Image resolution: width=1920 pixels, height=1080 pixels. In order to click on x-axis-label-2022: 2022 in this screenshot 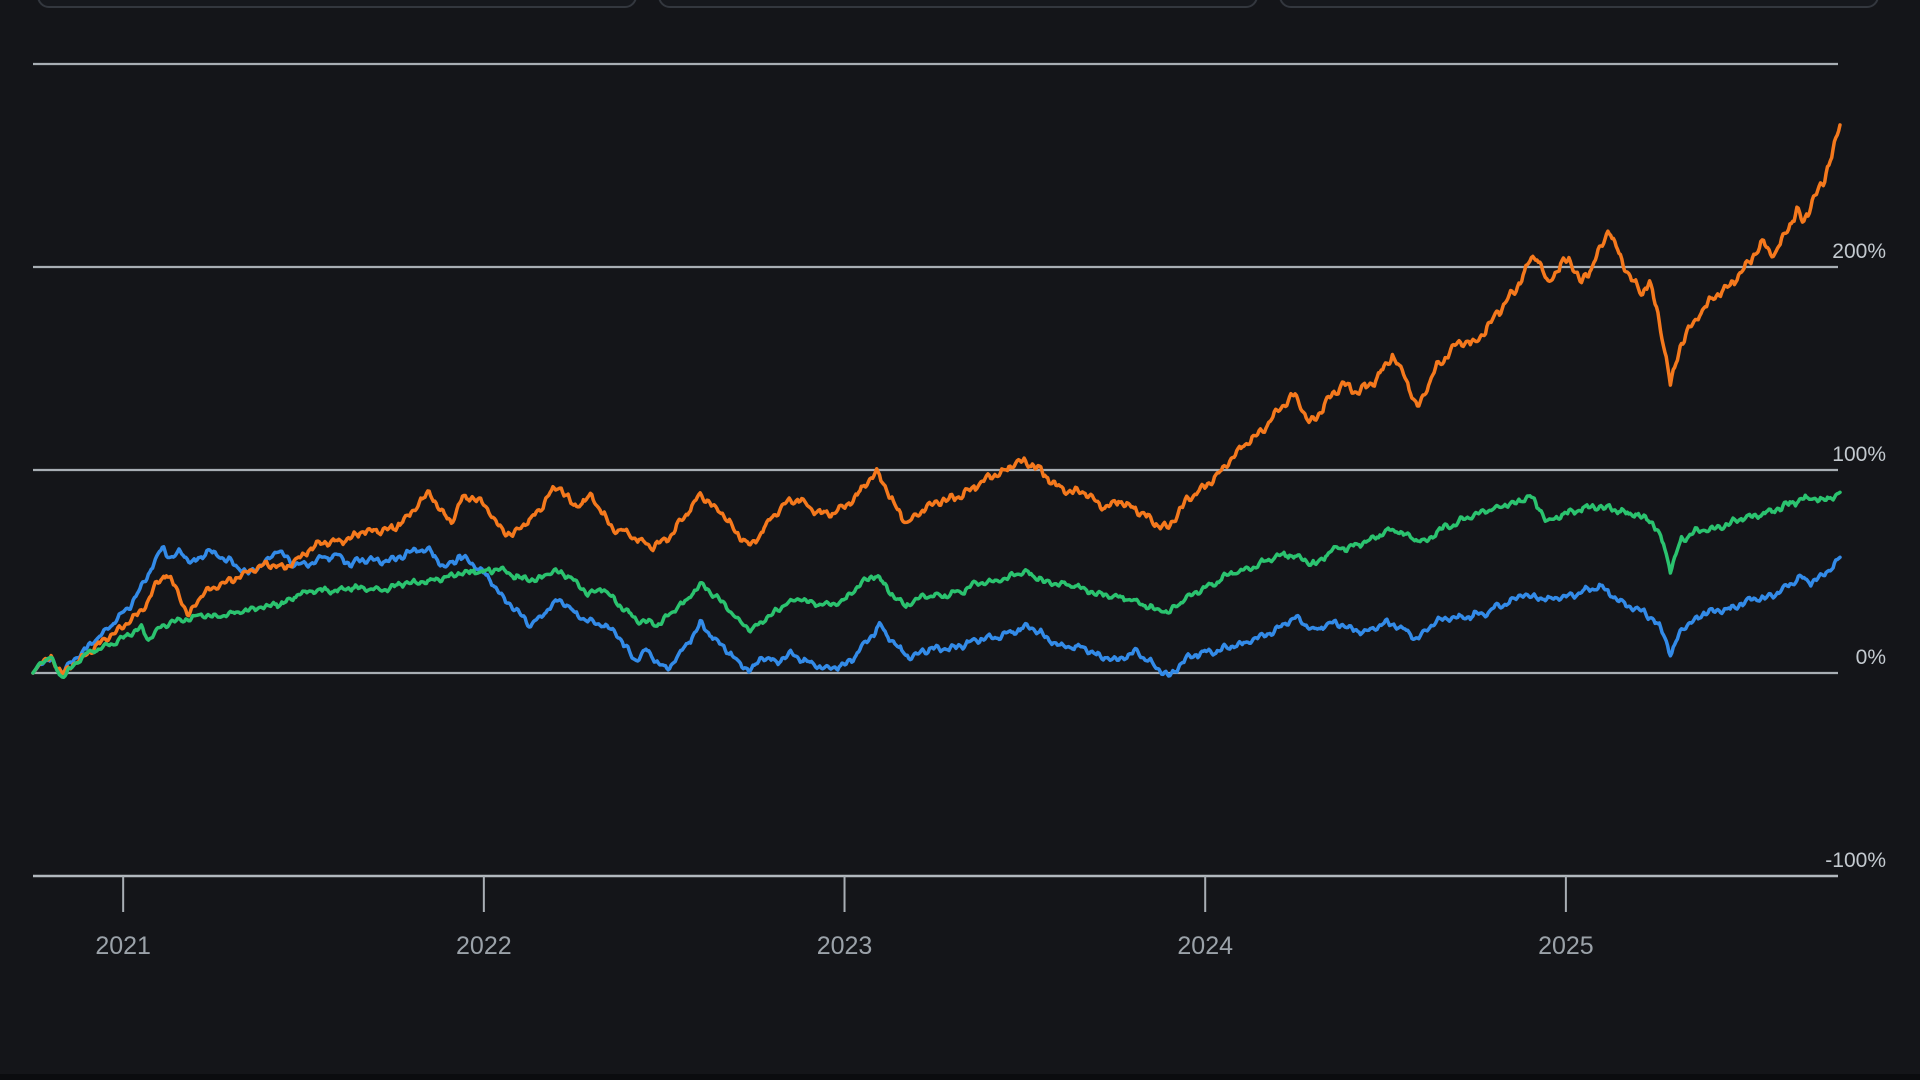, I will do `click(484, 946)`.